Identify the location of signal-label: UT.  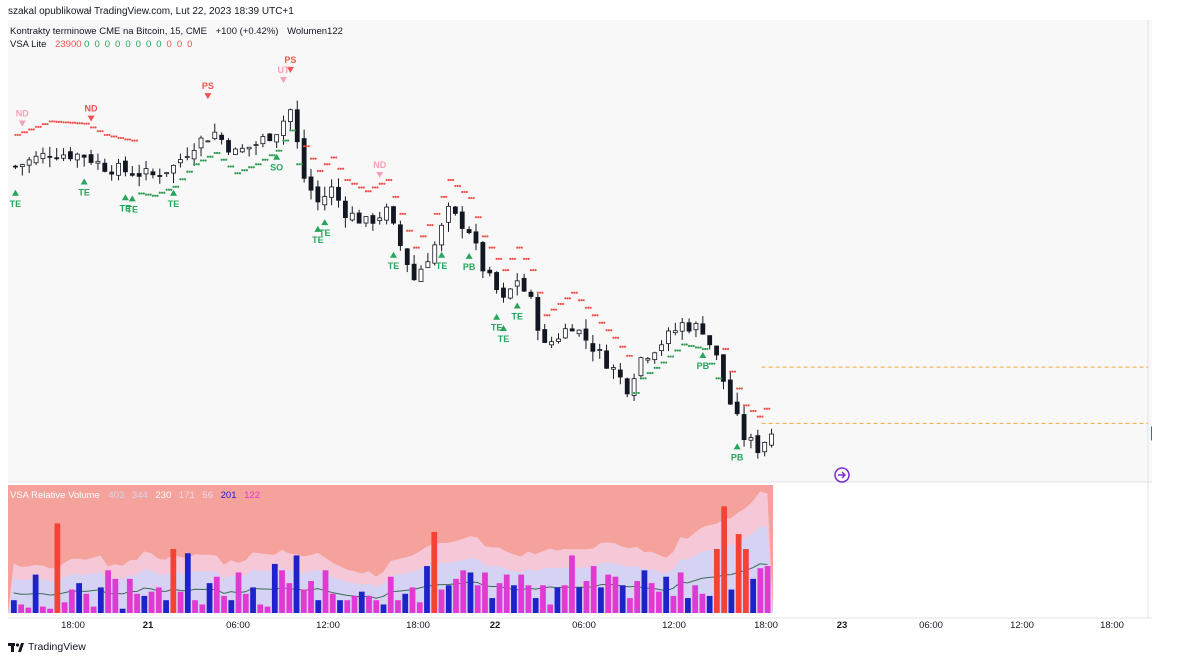
(284, 70).